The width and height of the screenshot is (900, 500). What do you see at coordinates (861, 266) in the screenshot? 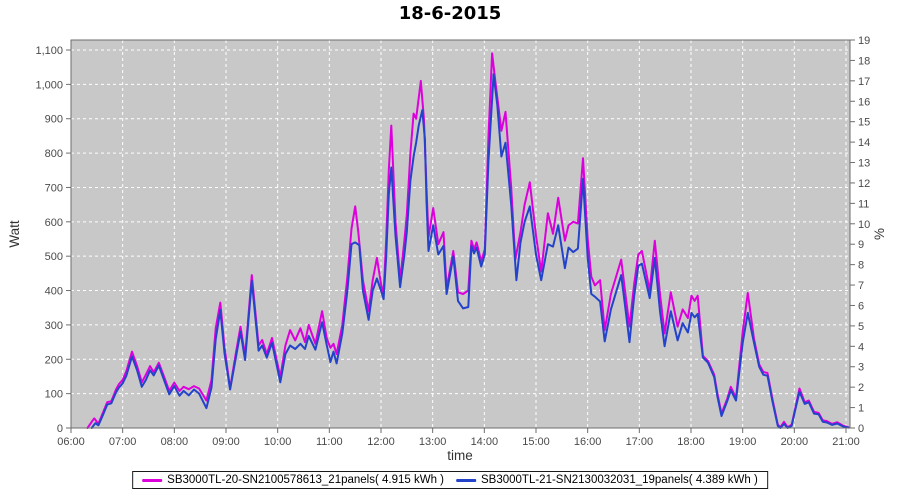
I see `y-right-tick-label: 8` at bounding box center [861, 266].